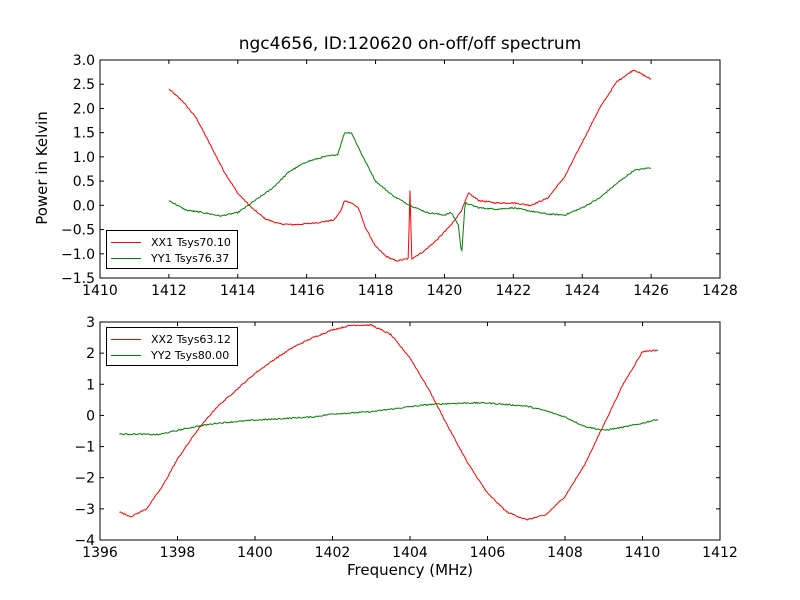 This screenshot has height=600, width=800. I want to click on y-tick-label: 2, so click(90, 354).